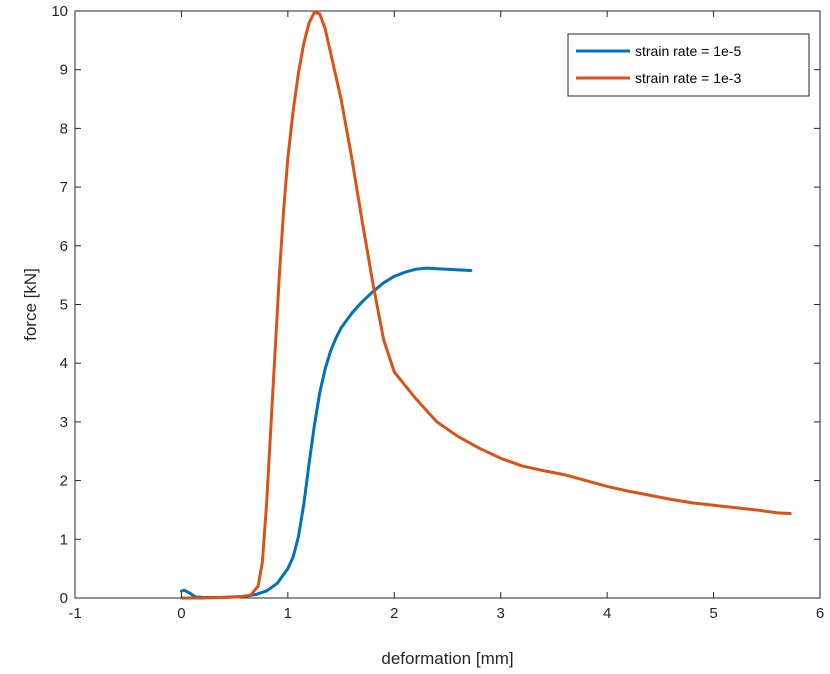  What do you see at coordinates (59, 11) in the screenshot?
I see `y-tick-label: 10` at bounding box center [59, 11].